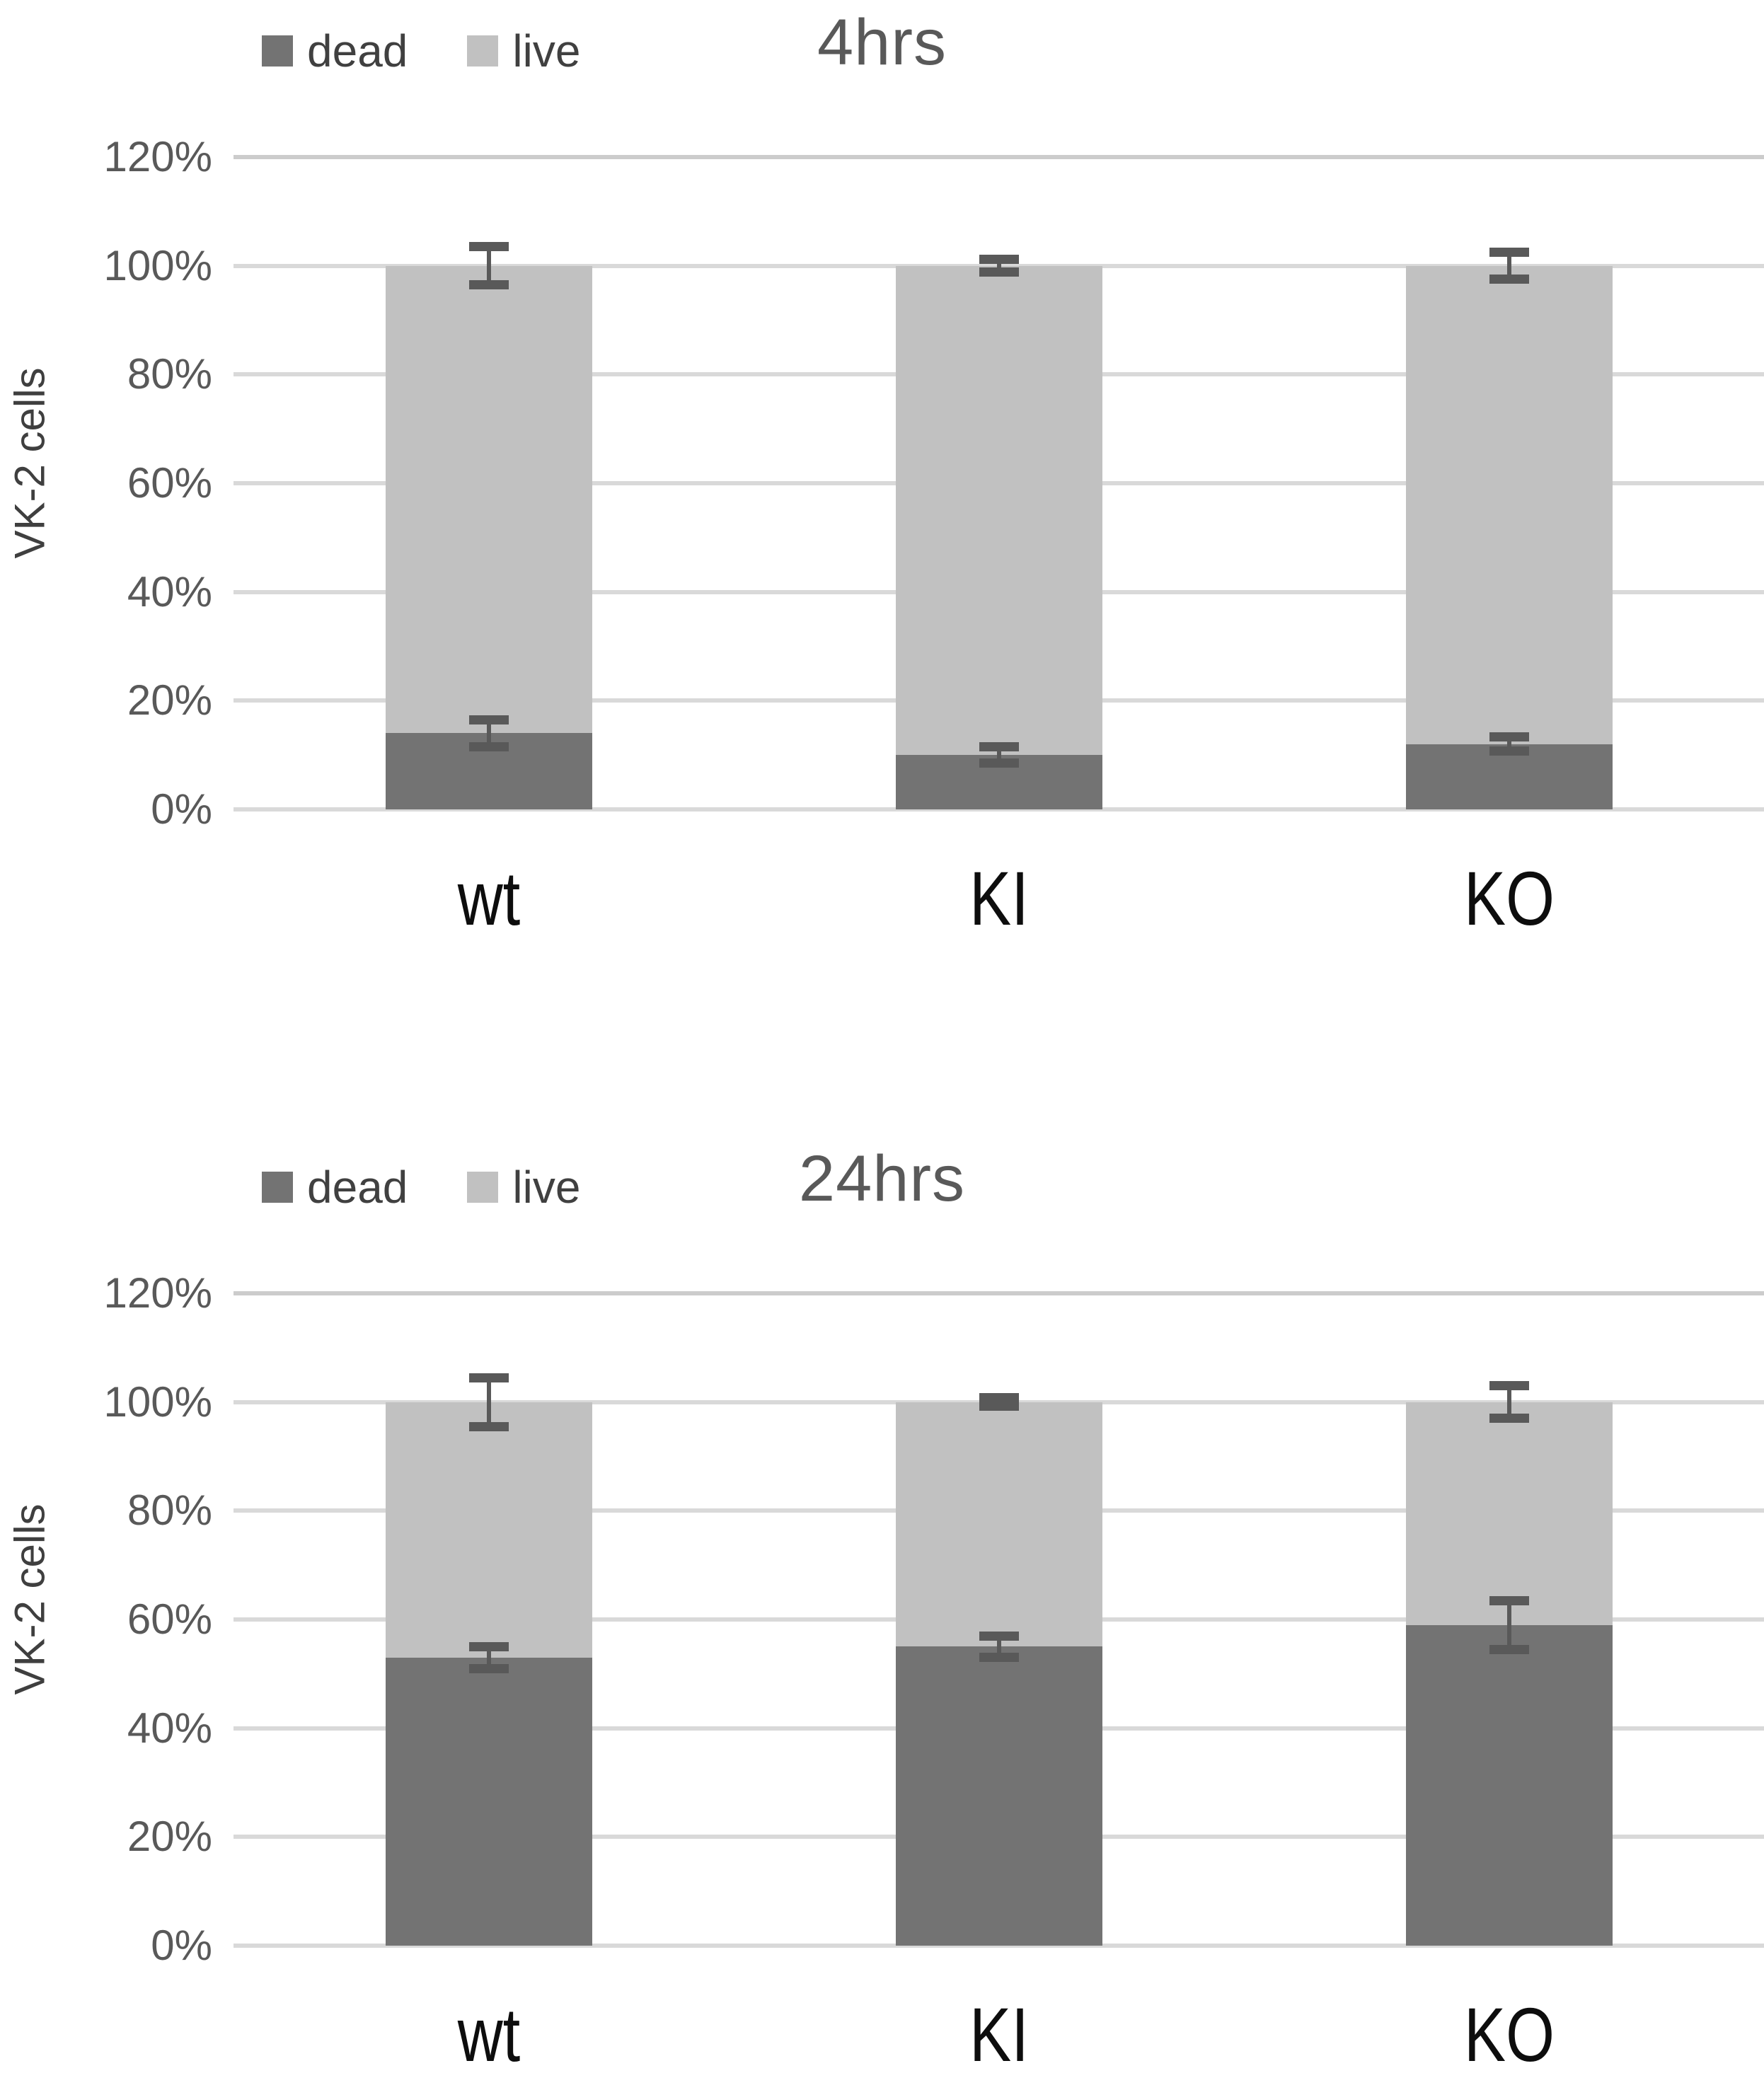 The width and height of the screenshot is (1764, 2073). Describe the element at coordinates (882, 43) in the screenshot. I see `chart-title: 4hrs` at that location.